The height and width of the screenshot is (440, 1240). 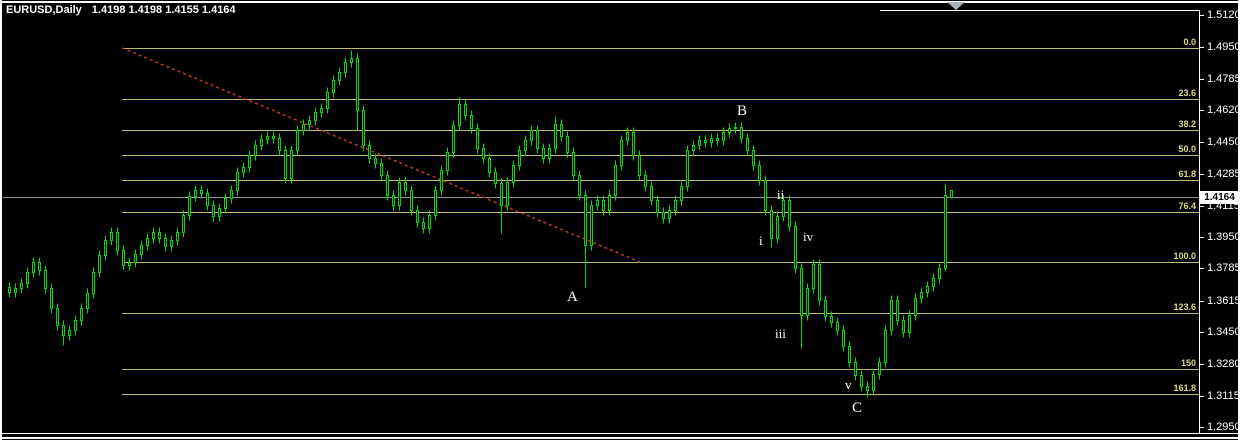 I want to click on wave-label: i, so click(x=761, y=240).